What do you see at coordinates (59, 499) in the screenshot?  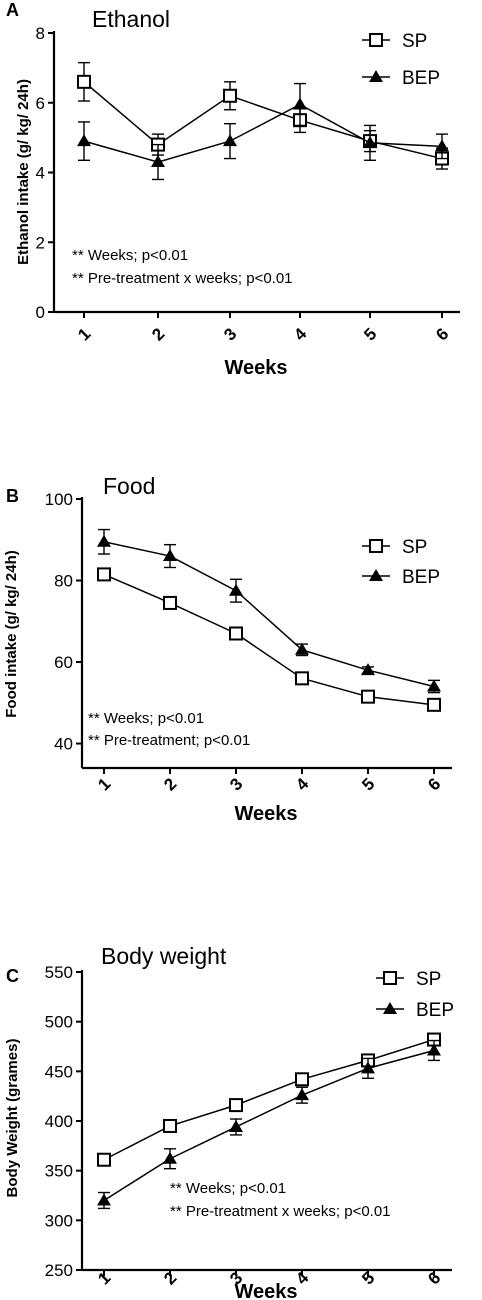 I see `y-tick-label: 100` at bounding box center [59, 499].